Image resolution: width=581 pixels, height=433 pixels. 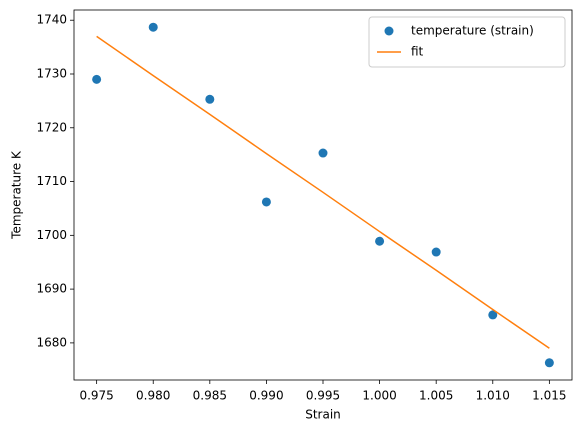 I want to click on x-tick-label: 0.990, so click(x=266, y=396).